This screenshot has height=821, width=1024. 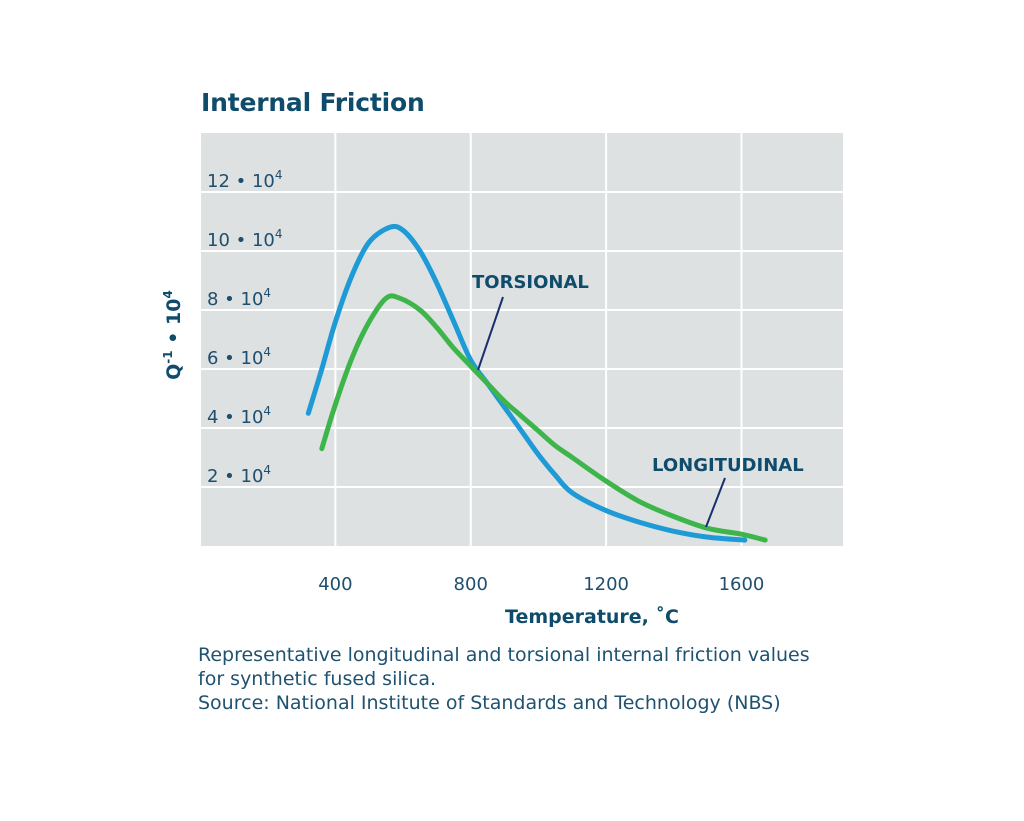 I want to click on longitudinal-series-line, so click(x=543, y=418).